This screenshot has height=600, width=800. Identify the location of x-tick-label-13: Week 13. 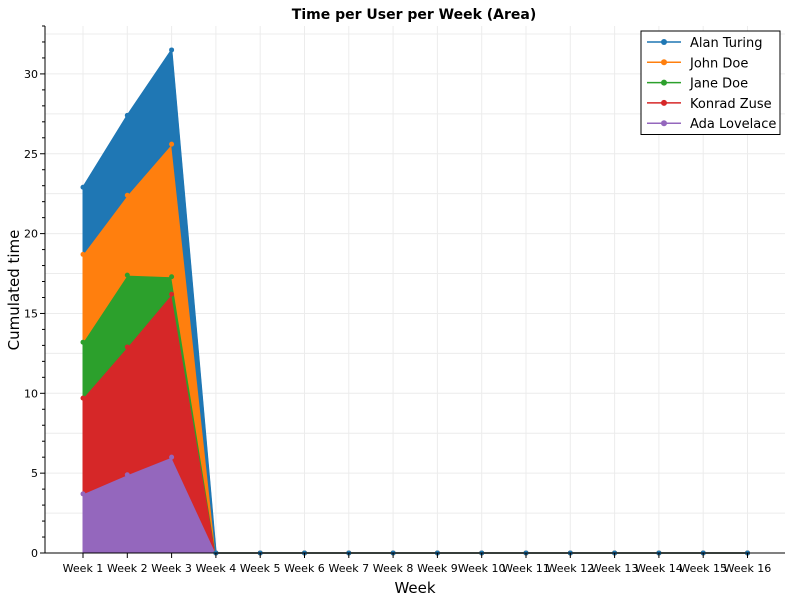
(615, 568).